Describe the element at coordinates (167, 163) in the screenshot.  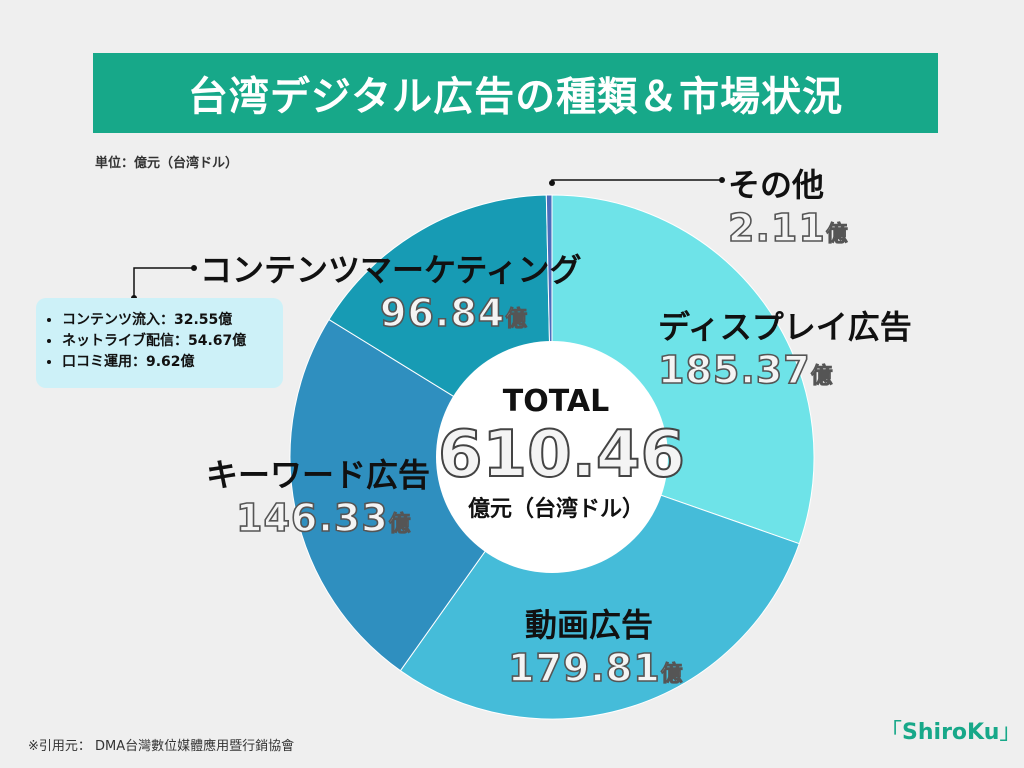
I see `unit-label: 単位：億元（台湾ドル）` at that location.